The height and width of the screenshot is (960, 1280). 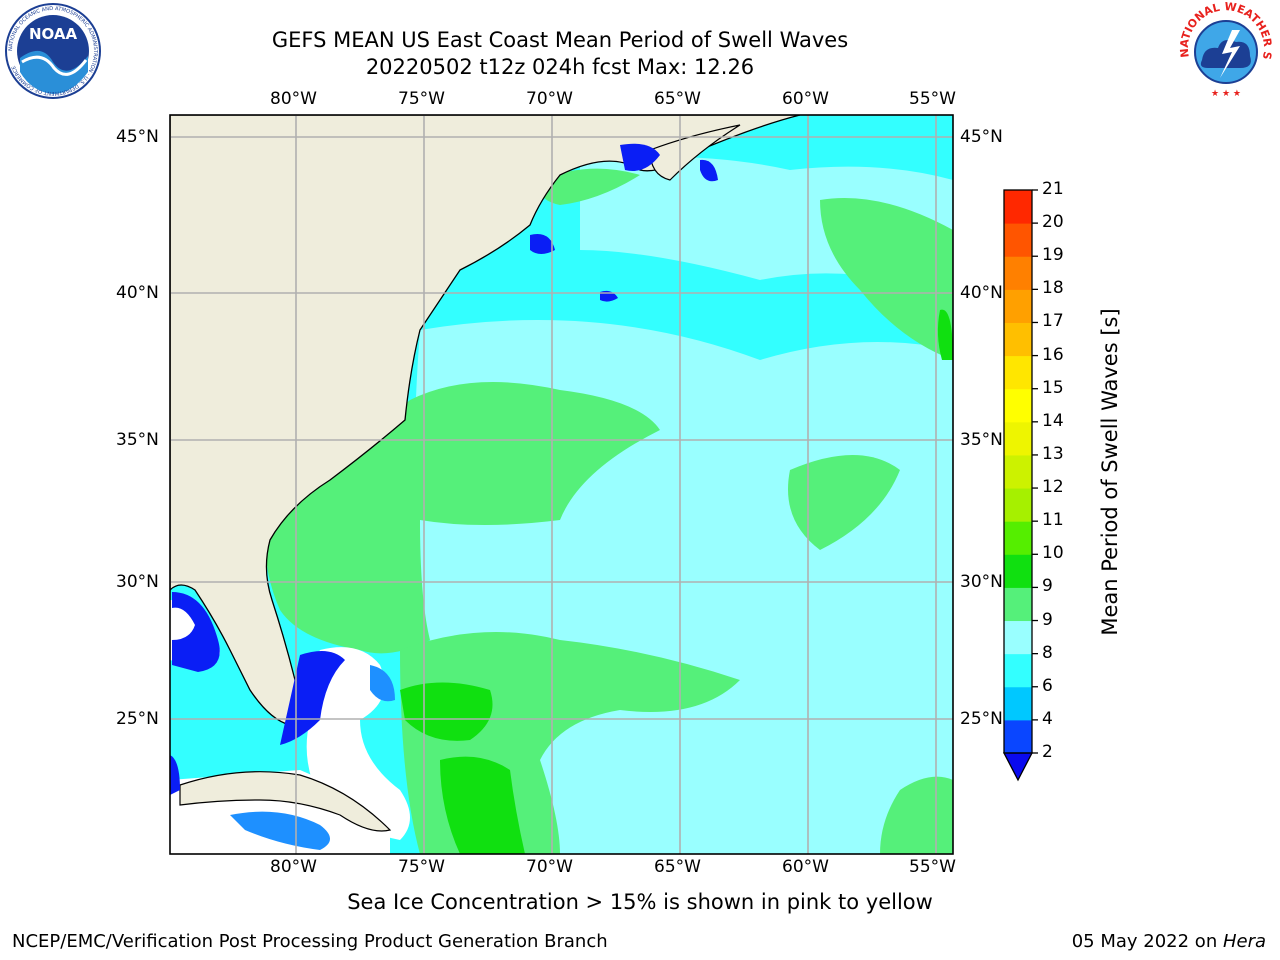 What do you see at coordinates (981, 719) in the screenshot?
I see `lat-label-right-25n: 25°N` at bounding box center [981, 719].